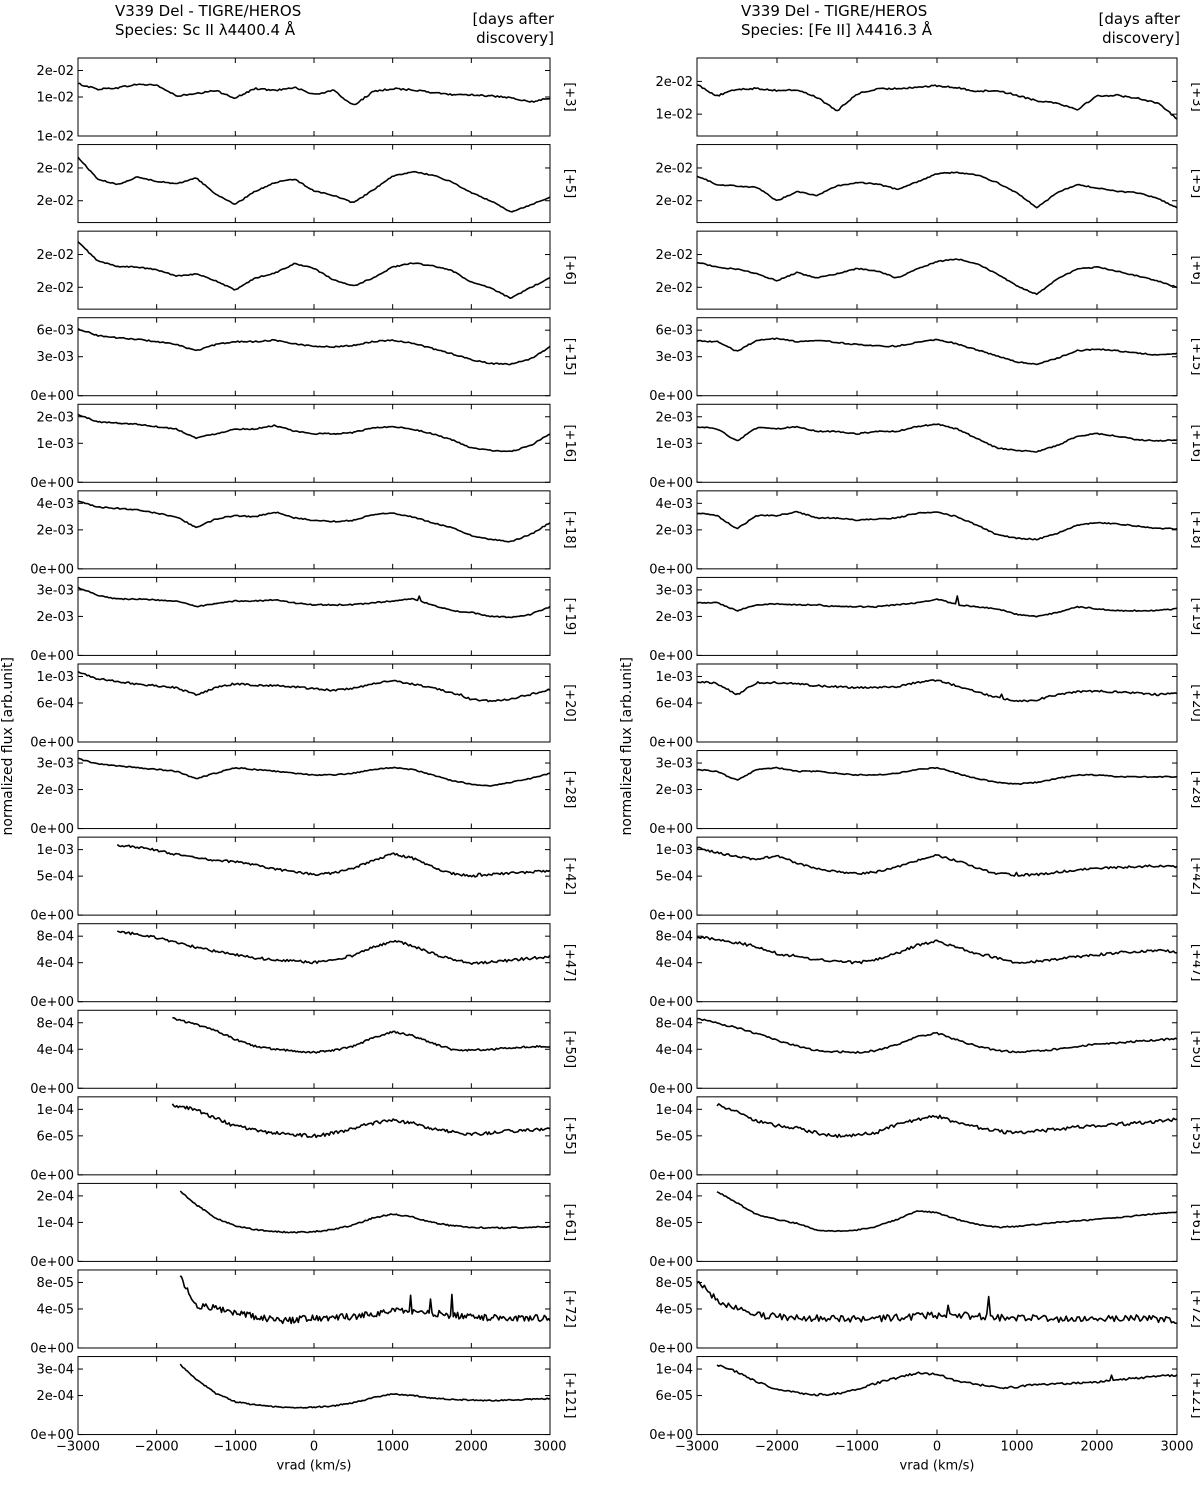 This screenshot has height=1485, width=1200. What do you see at coordinates (1194, 1049) in the screenshot?
I see `days-label: [+50]` at bounding box center [1194, 1049].